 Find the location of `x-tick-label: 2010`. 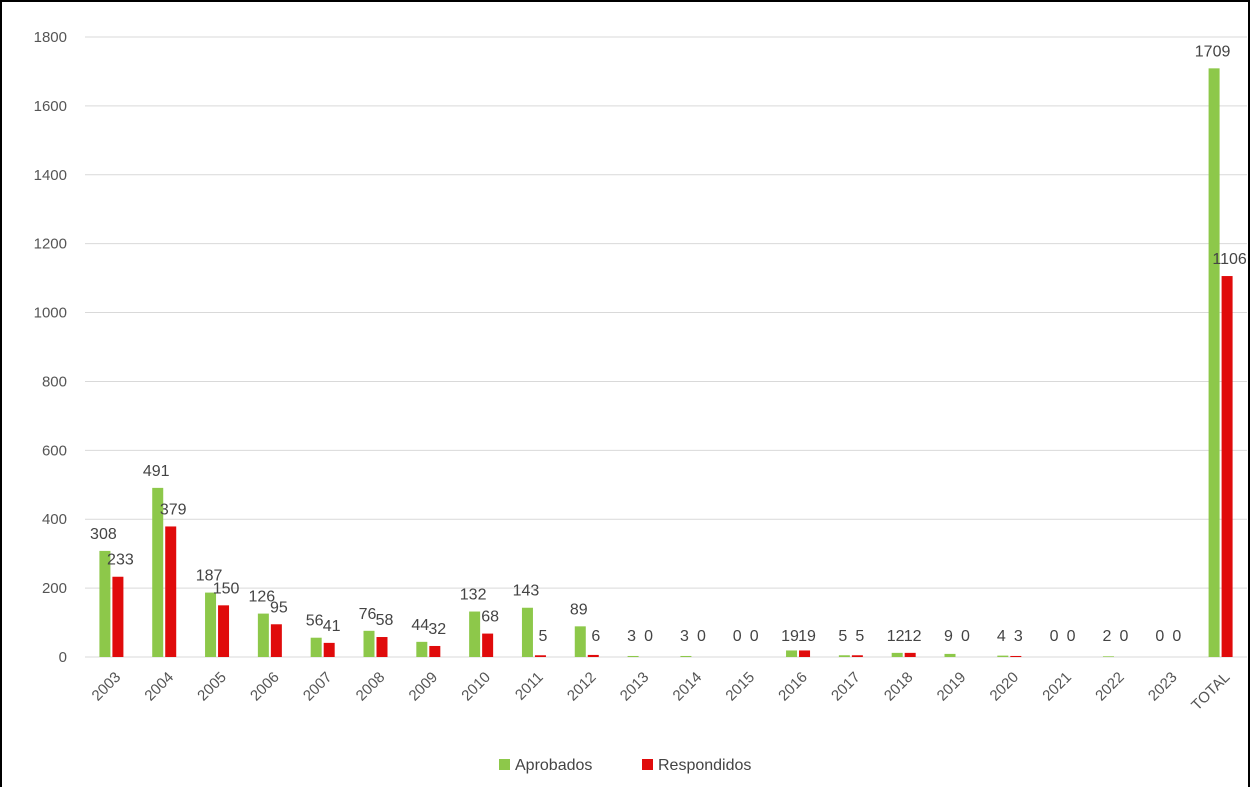

x-tick-label: 2010 is located at coordinates (476, 687).